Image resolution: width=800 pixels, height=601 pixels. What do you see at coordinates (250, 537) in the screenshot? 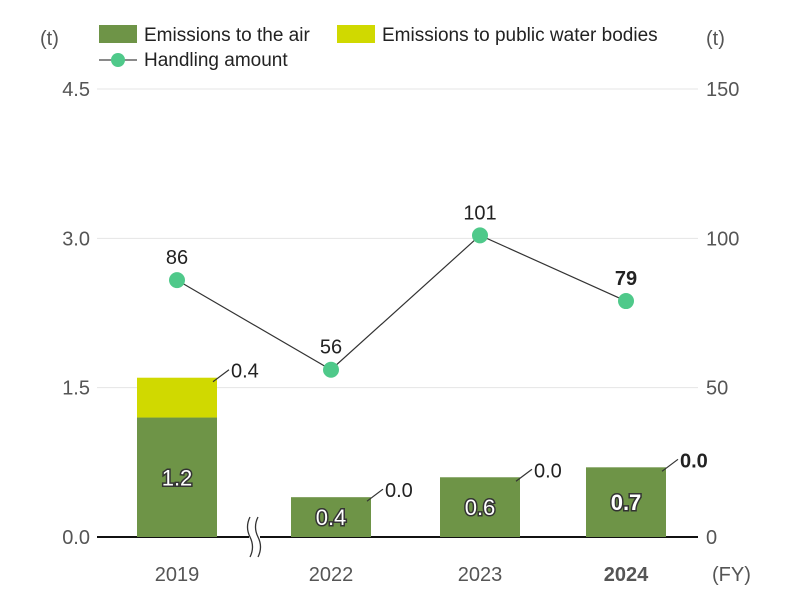
I see `axis-break-mark-left` at bounding box center [250, 537].